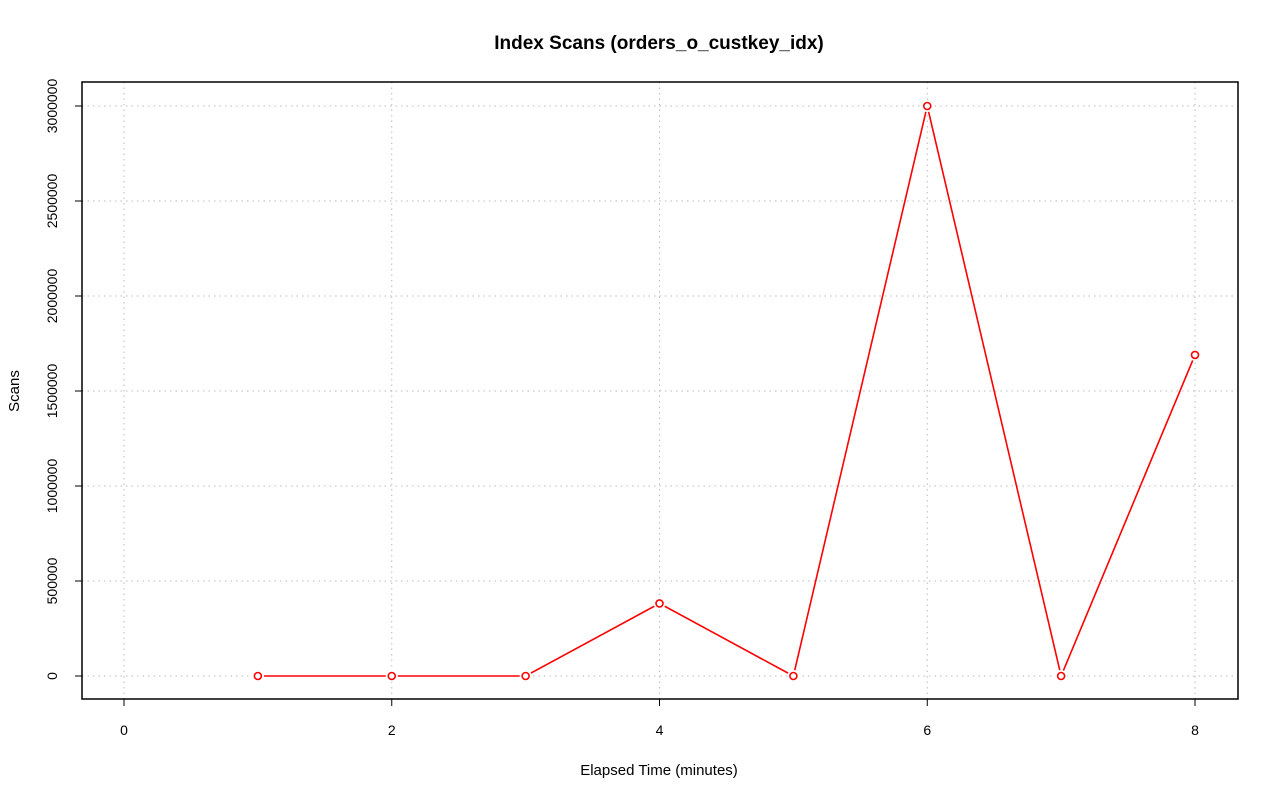  What do you see at coordinates (52, 486) in the screenshot?
I see `y-tick-label-2: 1000000` at bounding box center [52, 486].